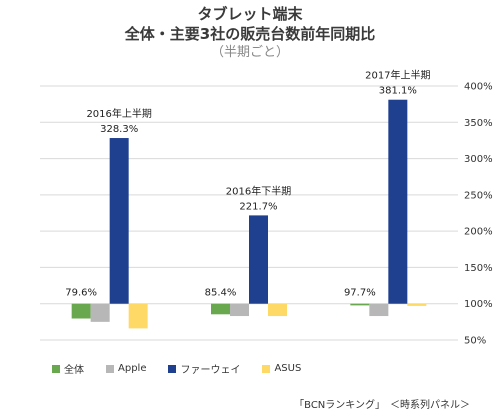 The height and width of the screenshot is (420, 500). Describe the element at coordinates (221, 293) in the screenshot. I see `data-label: 85.4%` at that location.